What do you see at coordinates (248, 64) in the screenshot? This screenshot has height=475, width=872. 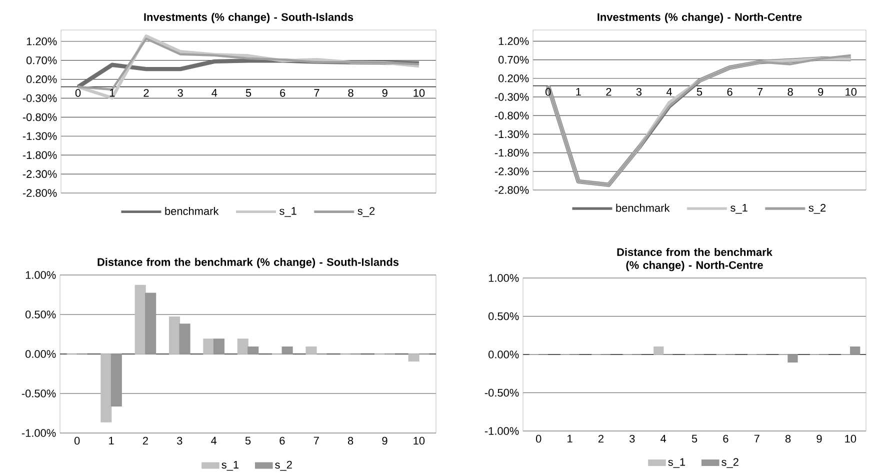 I see `line-series` at bounding box center [248, 64].